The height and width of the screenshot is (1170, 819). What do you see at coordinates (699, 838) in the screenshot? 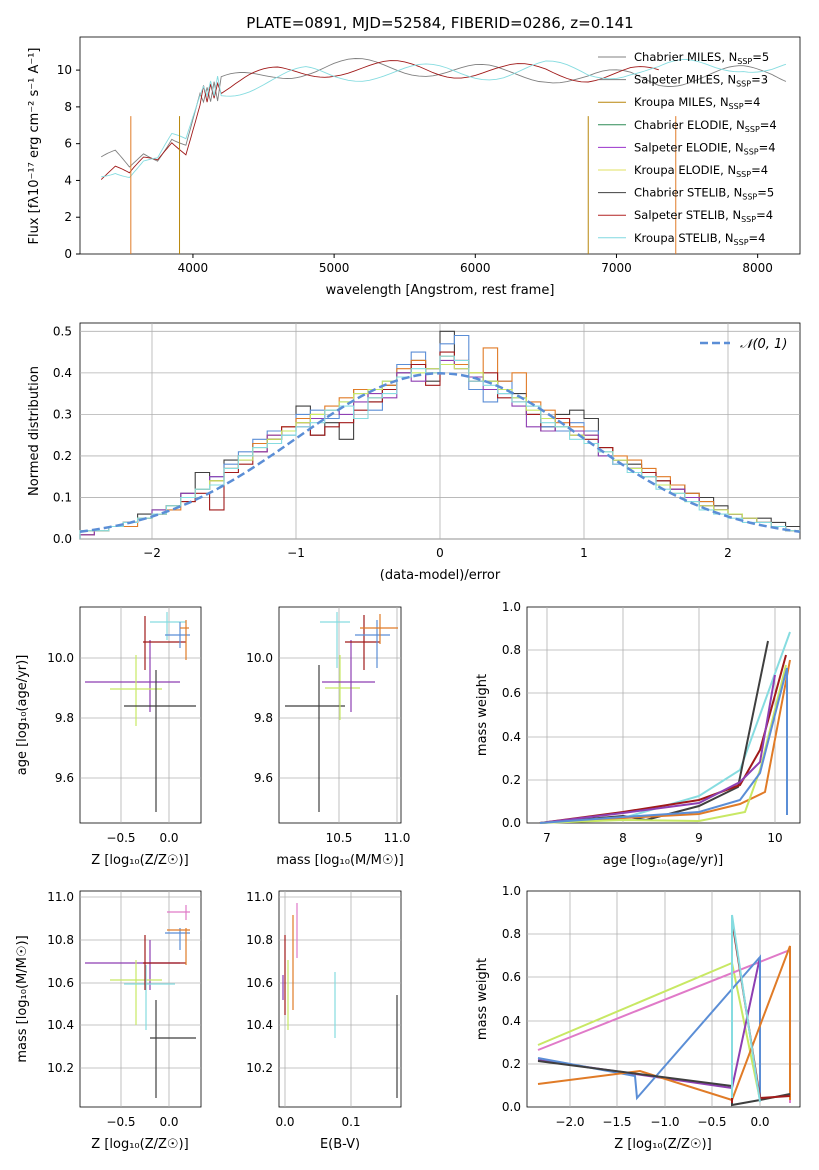
I see `svg-text: 9` at bounding box center [699, 838].